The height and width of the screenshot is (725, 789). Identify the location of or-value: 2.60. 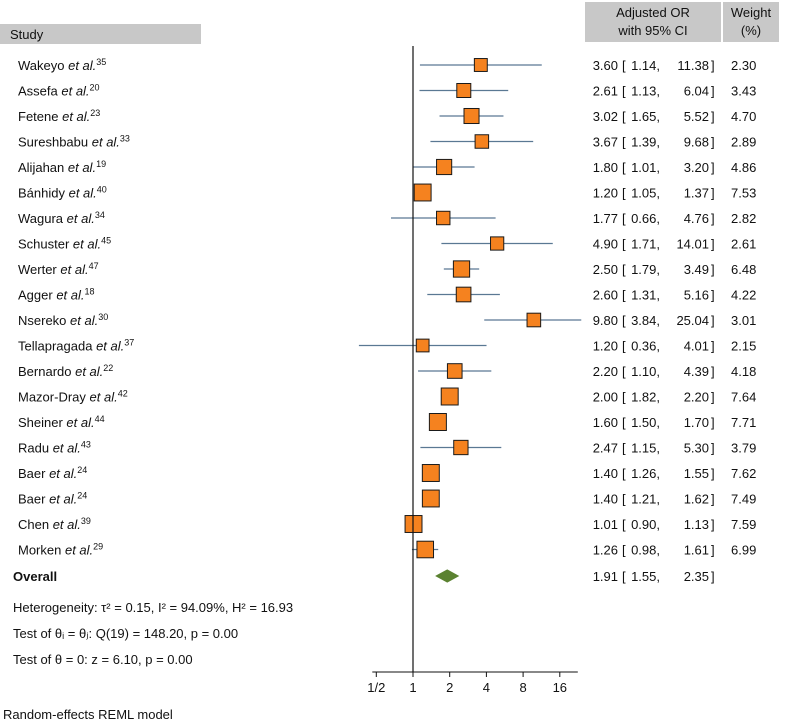
(605, 295).